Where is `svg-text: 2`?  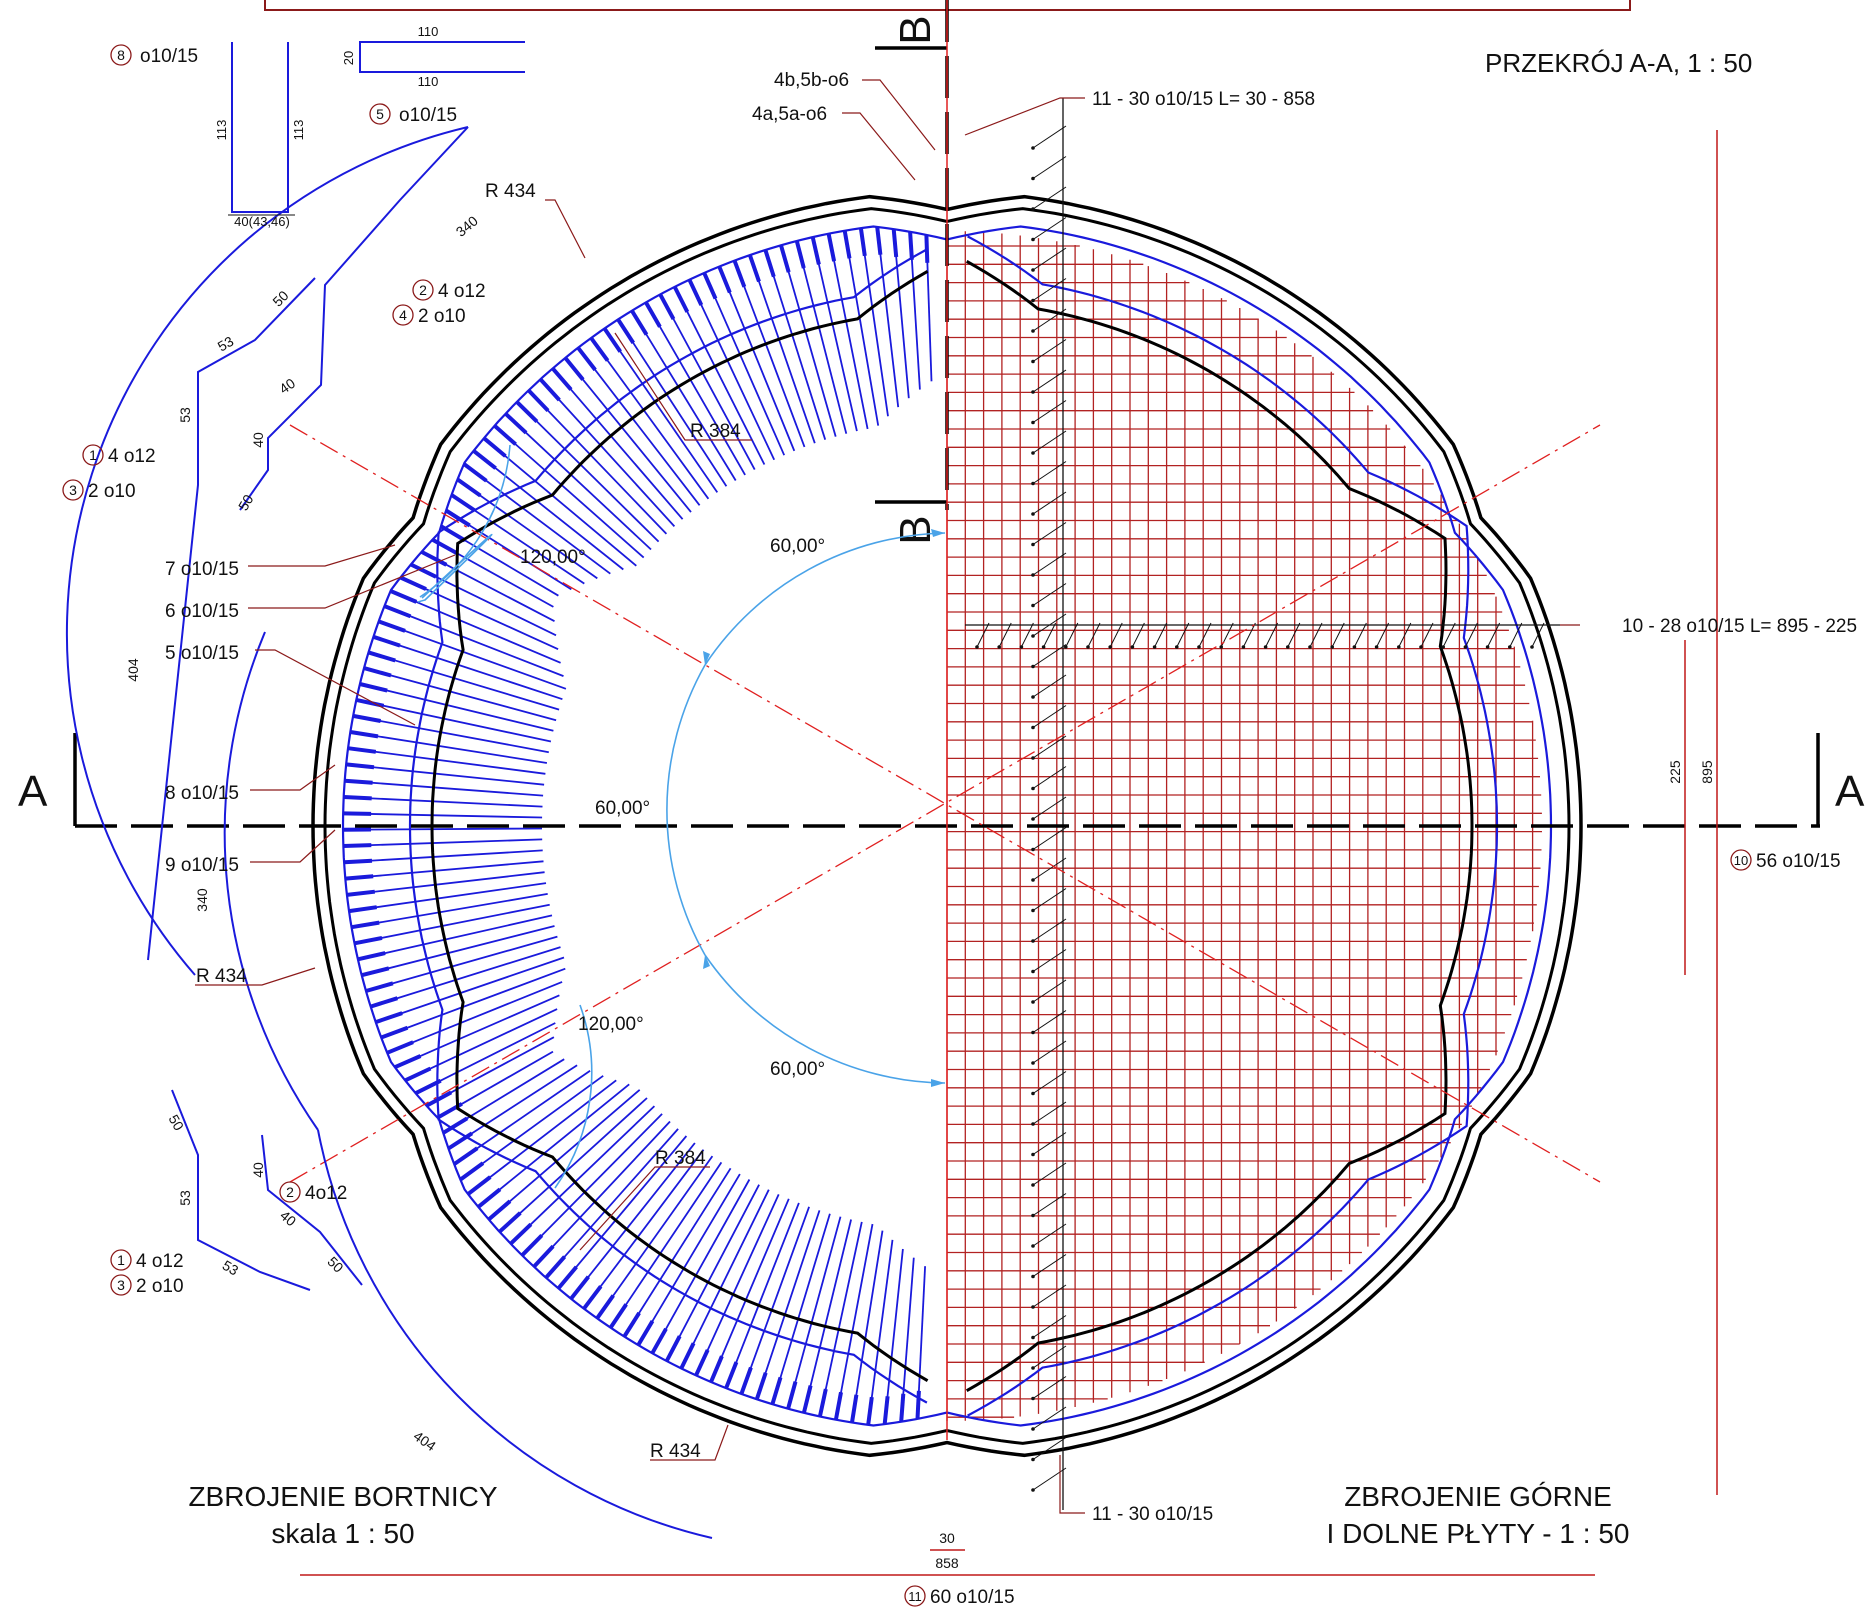
svg-text: 2 is located at coordinates (423, 290).